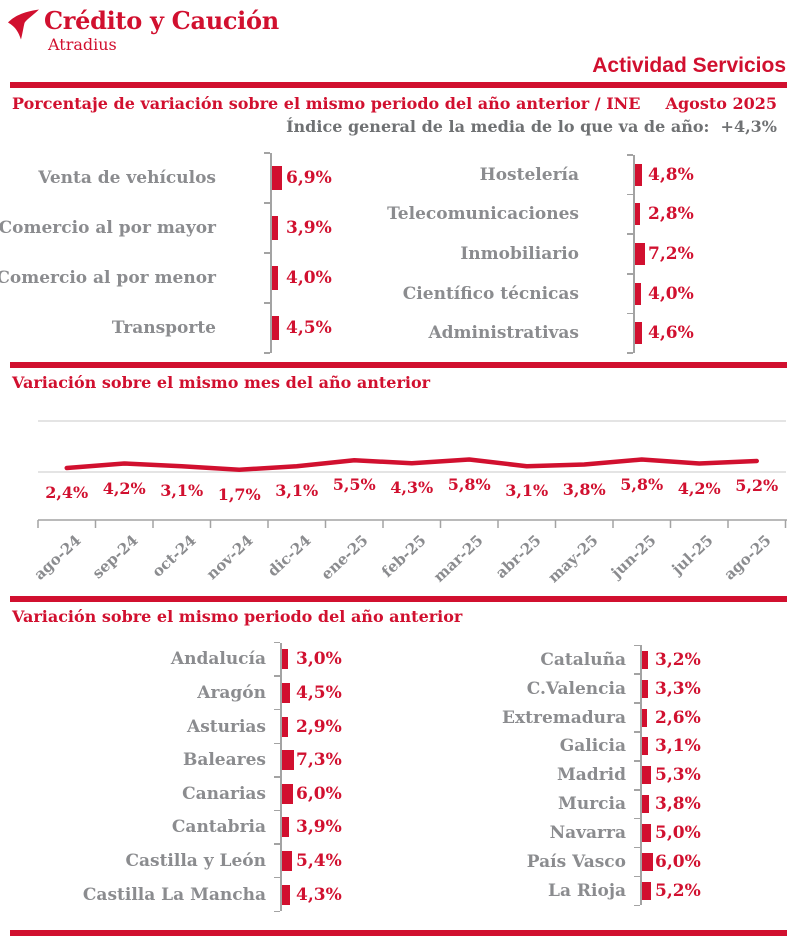 This screenshot has height=947, width=797. What do you see at coordinates (226, 726) in the screenshot?
I see `category-label: Asturias` at bounding box center [226, 726].